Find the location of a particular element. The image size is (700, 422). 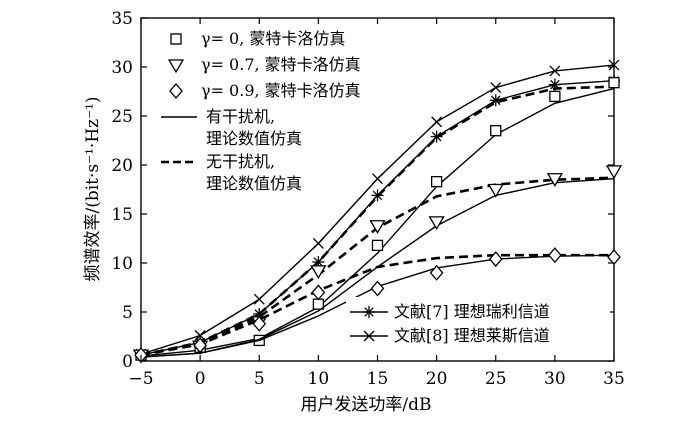

x-tick-label: 25 is located at coordinates (496, 379).